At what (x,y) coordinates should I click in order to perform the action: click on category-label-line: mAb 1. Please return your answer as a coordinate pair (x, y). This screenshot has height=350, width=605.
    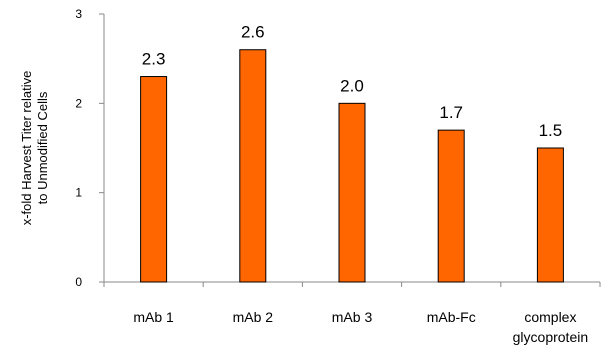
    Looking at the image, I should click on (153, 317).